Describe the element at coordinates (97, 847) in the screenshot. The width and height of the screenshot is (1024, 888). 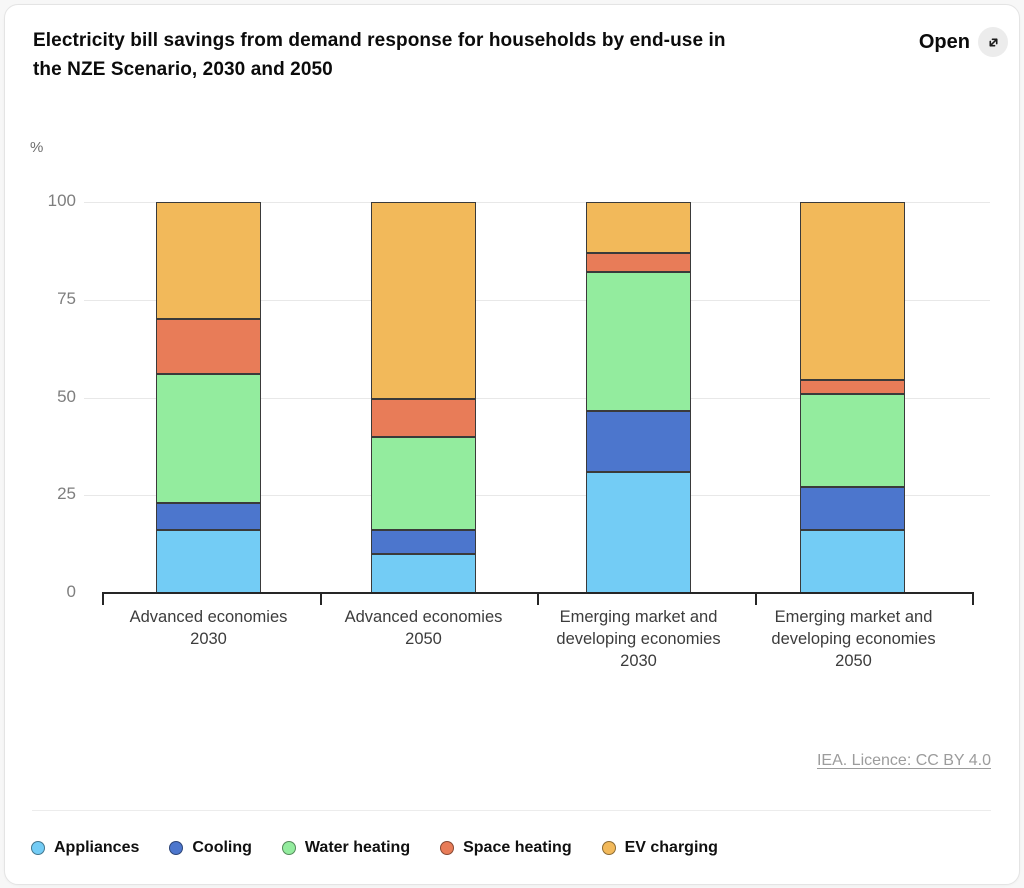
I see `legend-label: Appliances` at that location.